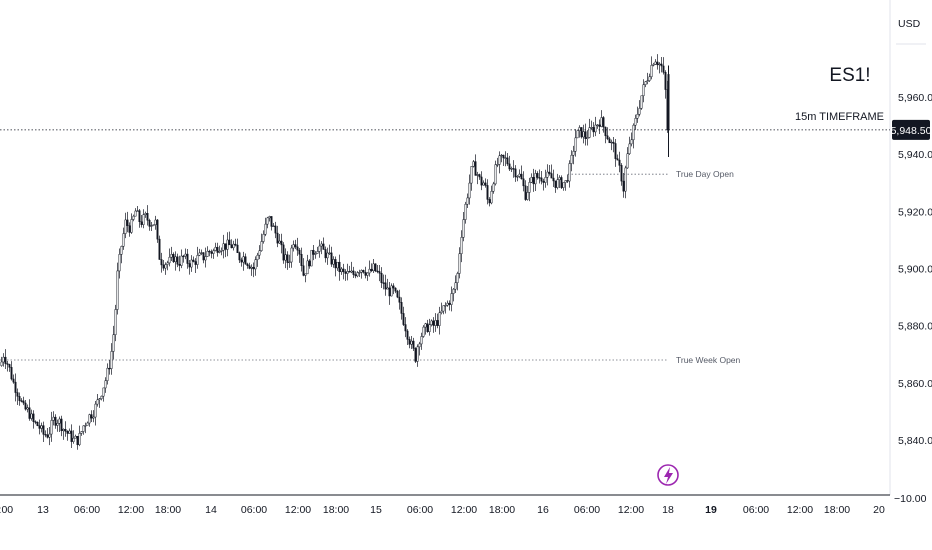 The width and height of the screenshot is (932, 550). Describe the element at coordinates (668, 475) in the screenshot. I see `lightning-icon` at that location.